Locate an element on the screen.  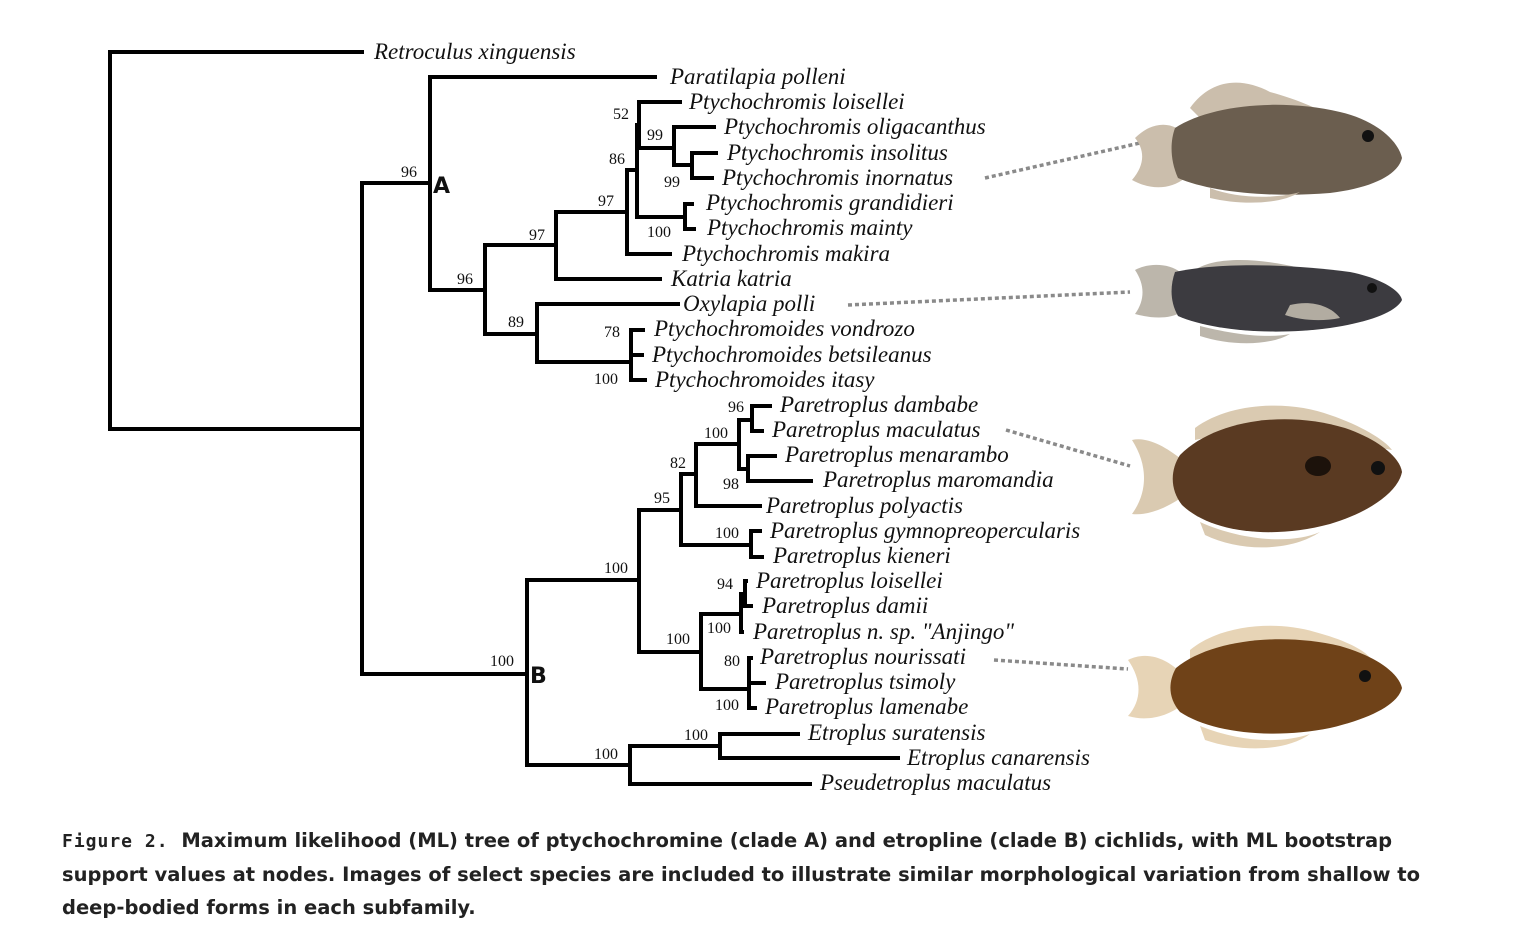
taxon-label: Paretroplus nourissati is located at coordinates (862, 656).